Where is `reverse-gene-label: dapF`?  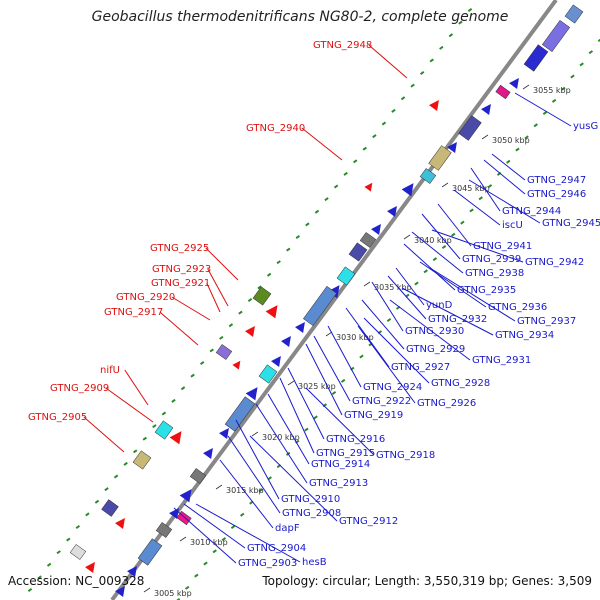 reverse-gene-label: dapF is located at coordinates (287, 528).